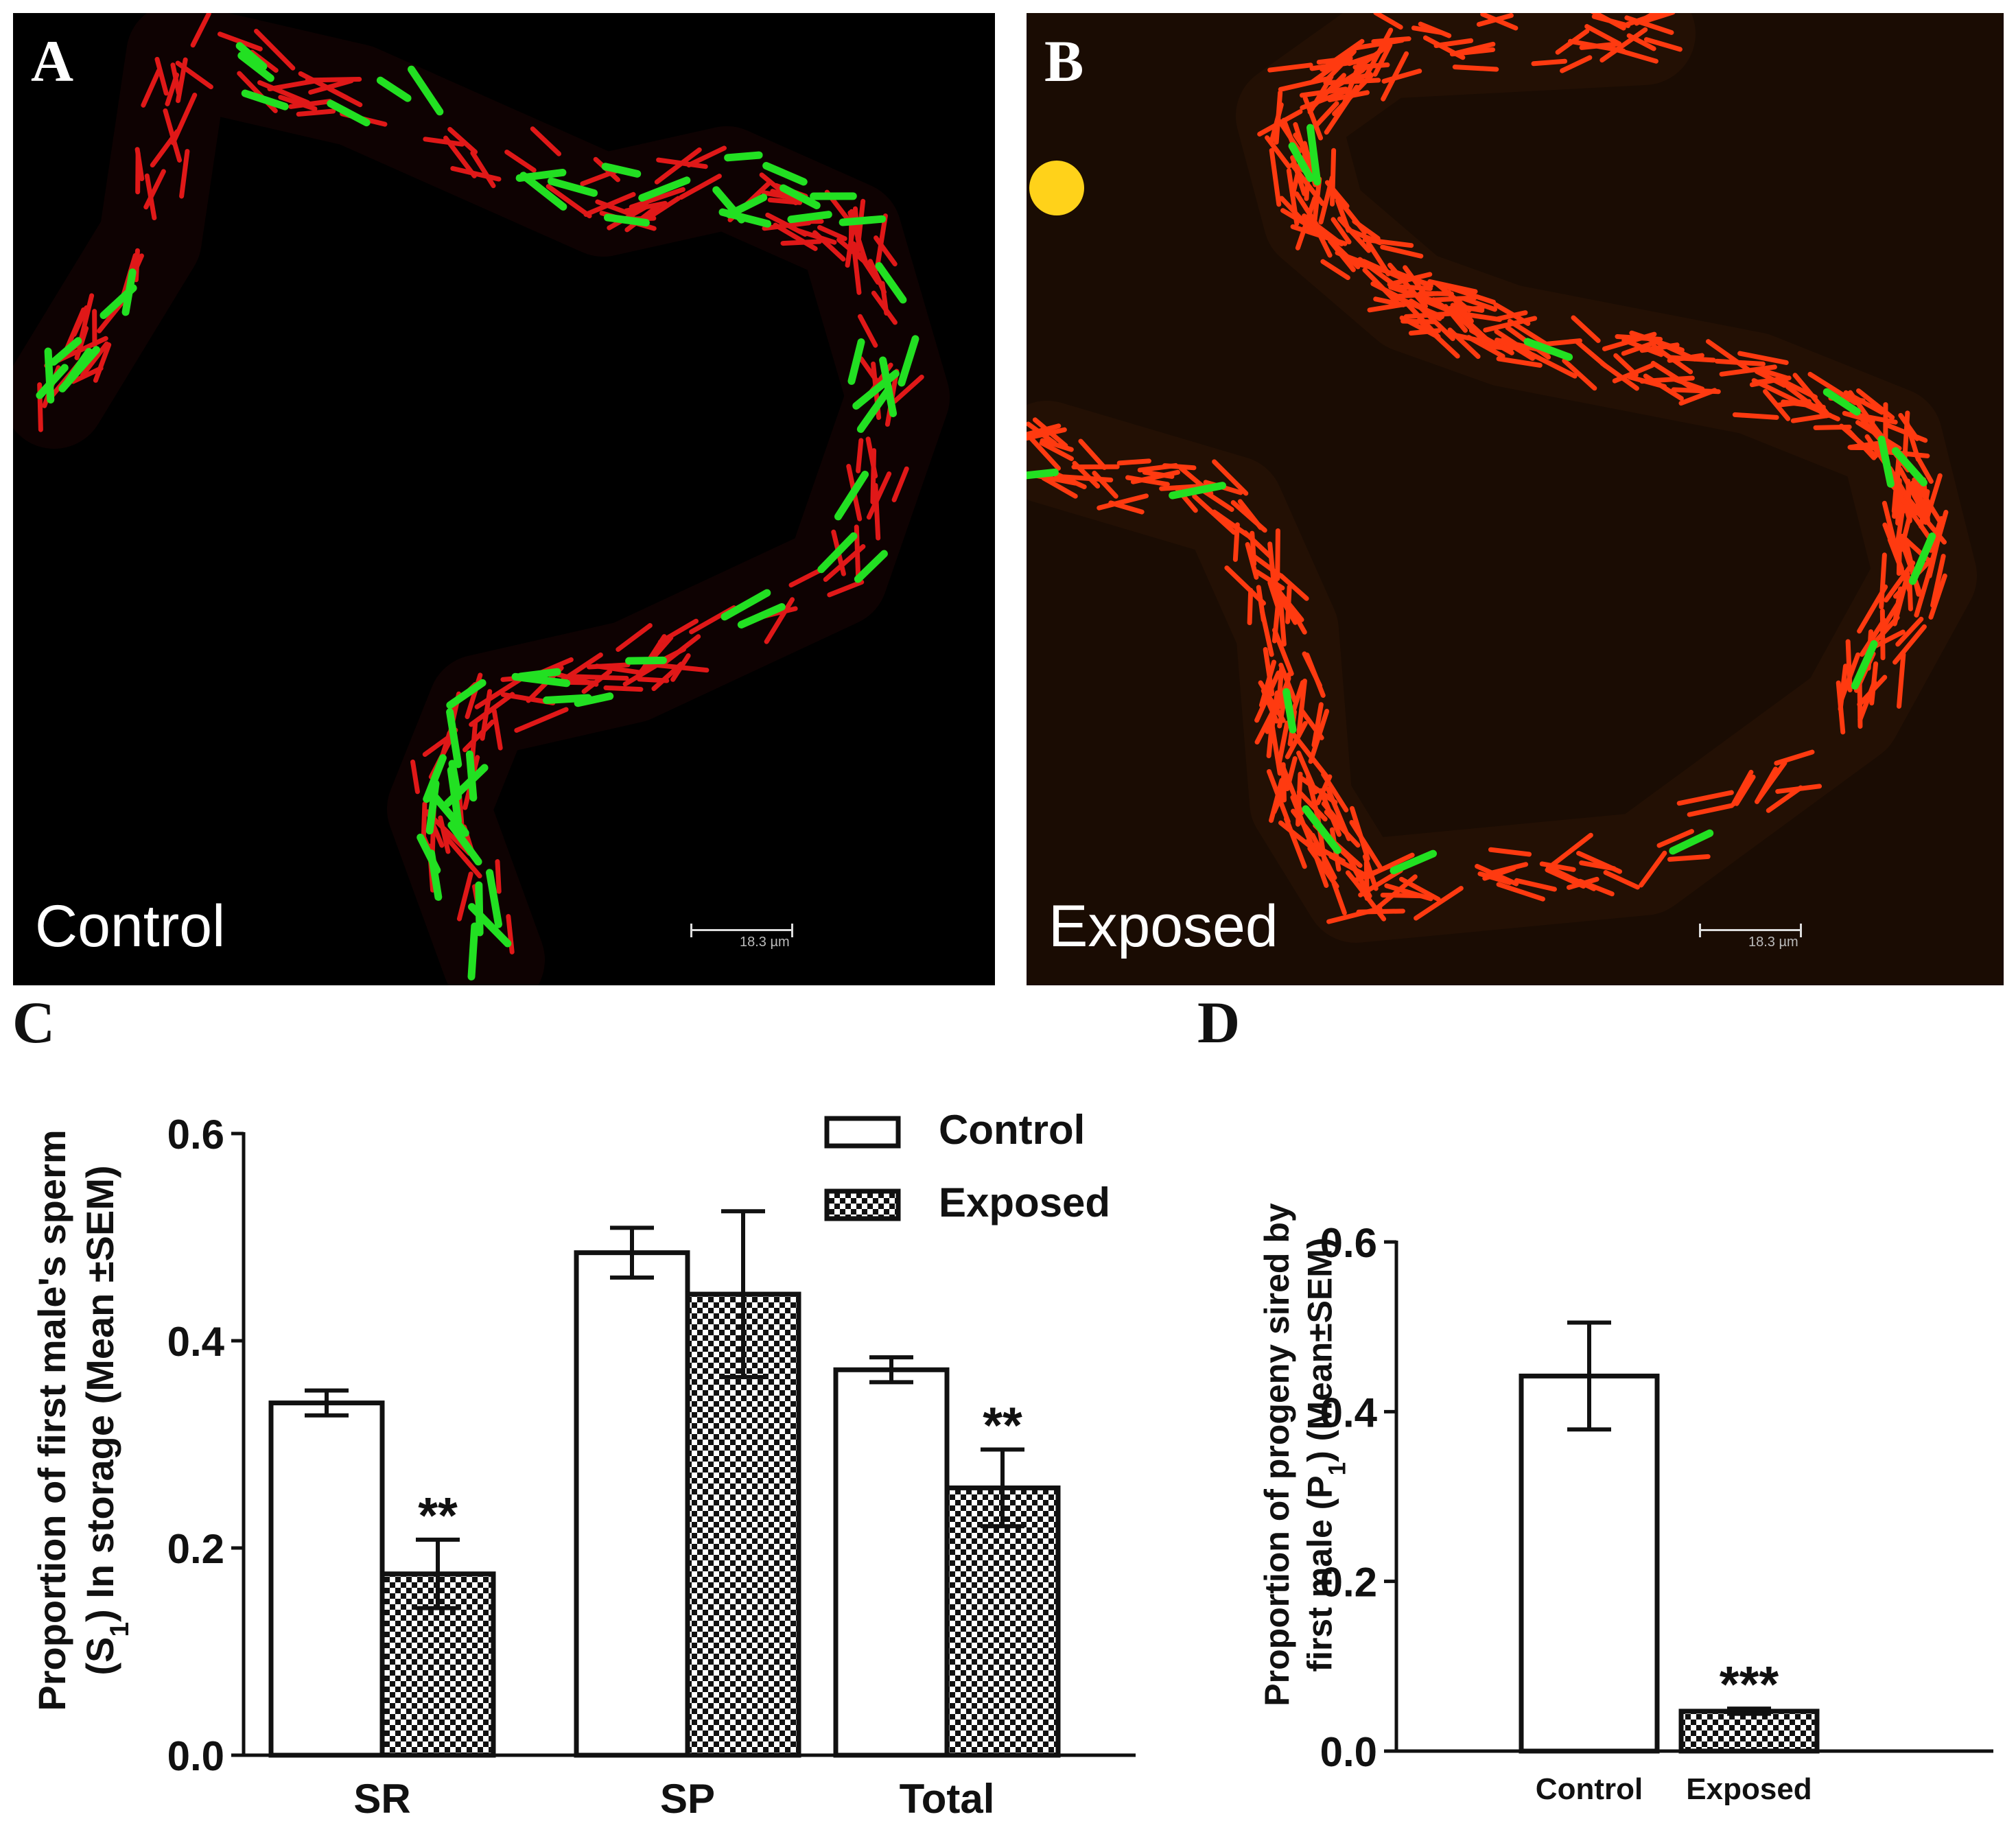 This screenshot has width=2016, height=1830. I want to click on bar-exposed, so click(1002, 1621).